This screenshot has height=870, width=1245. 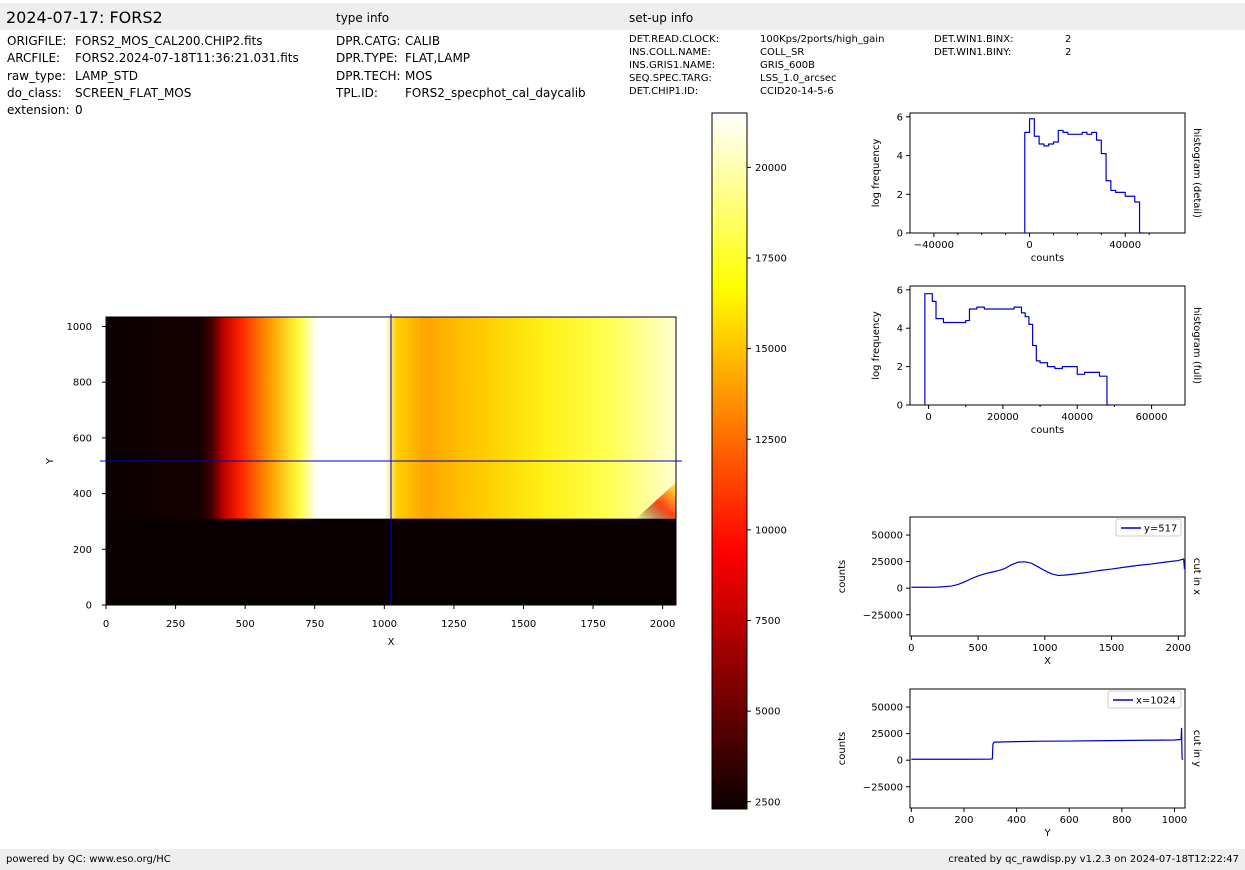 What do you see at coordinates (50, 461) in the screenshot?
I see `y-axis-label: Y` at bounding box center [50, 461].